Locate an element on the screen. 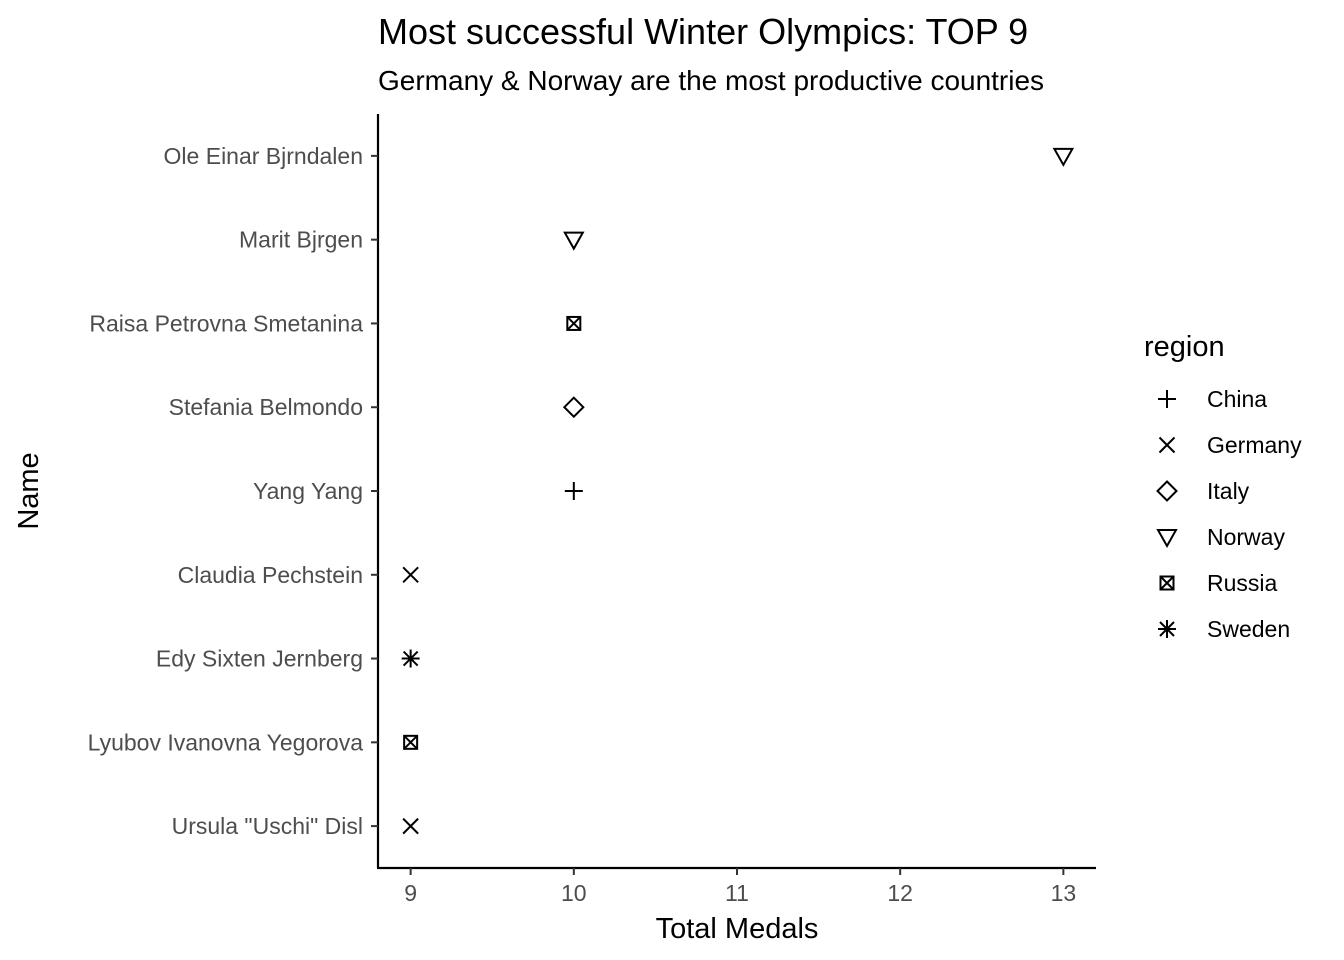 The width and height of the screenshot is (1344, 960). legend-label: Sweden is located at coordinates (1248, 629).